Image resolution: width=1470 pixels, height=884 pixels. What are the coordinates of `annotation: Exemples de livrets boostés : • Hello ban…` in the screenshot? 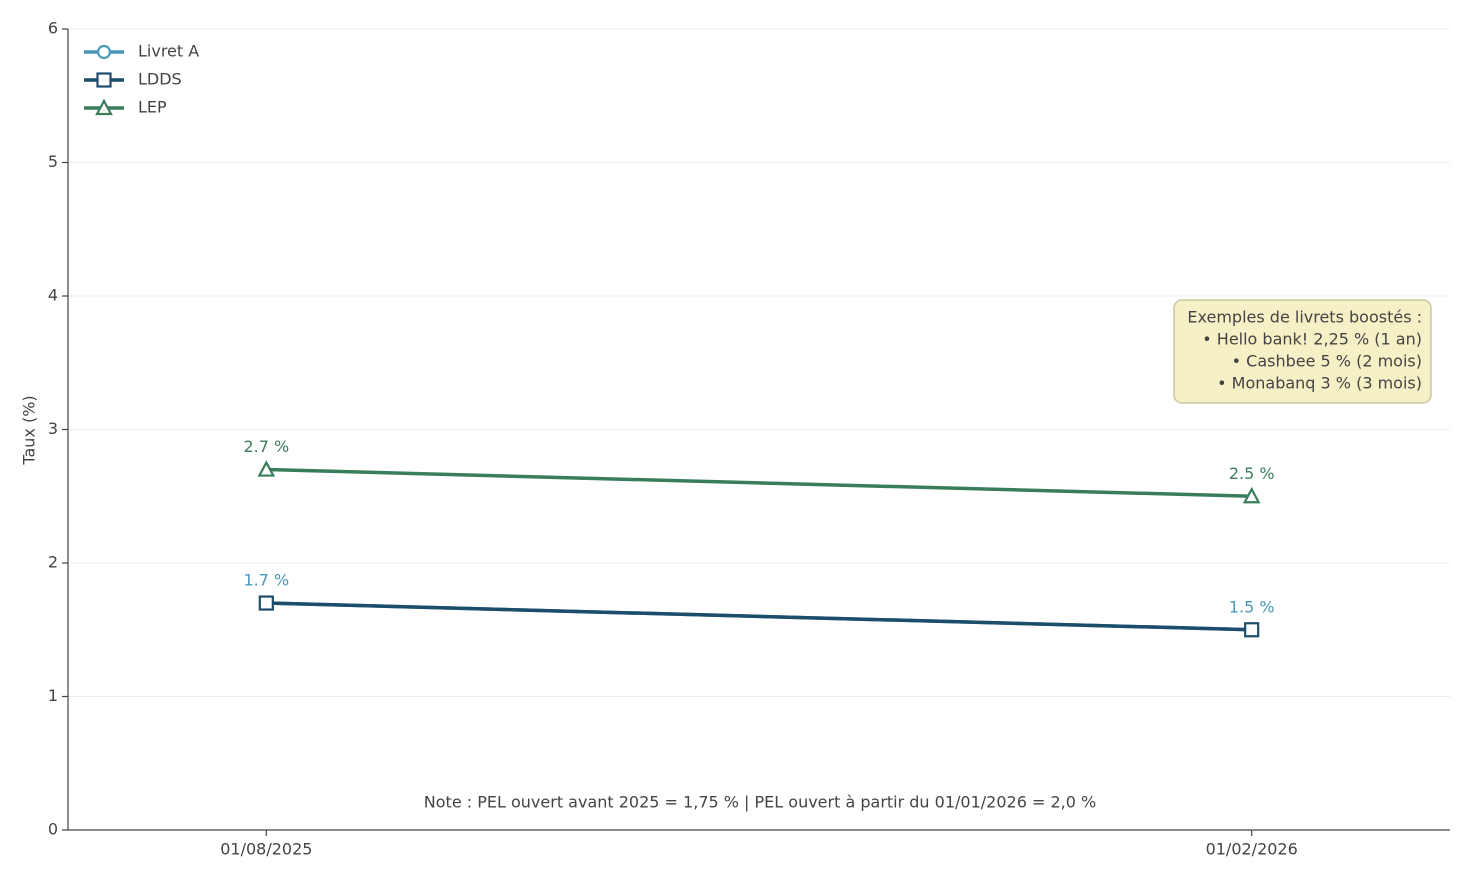 It's located at (1302, 351).